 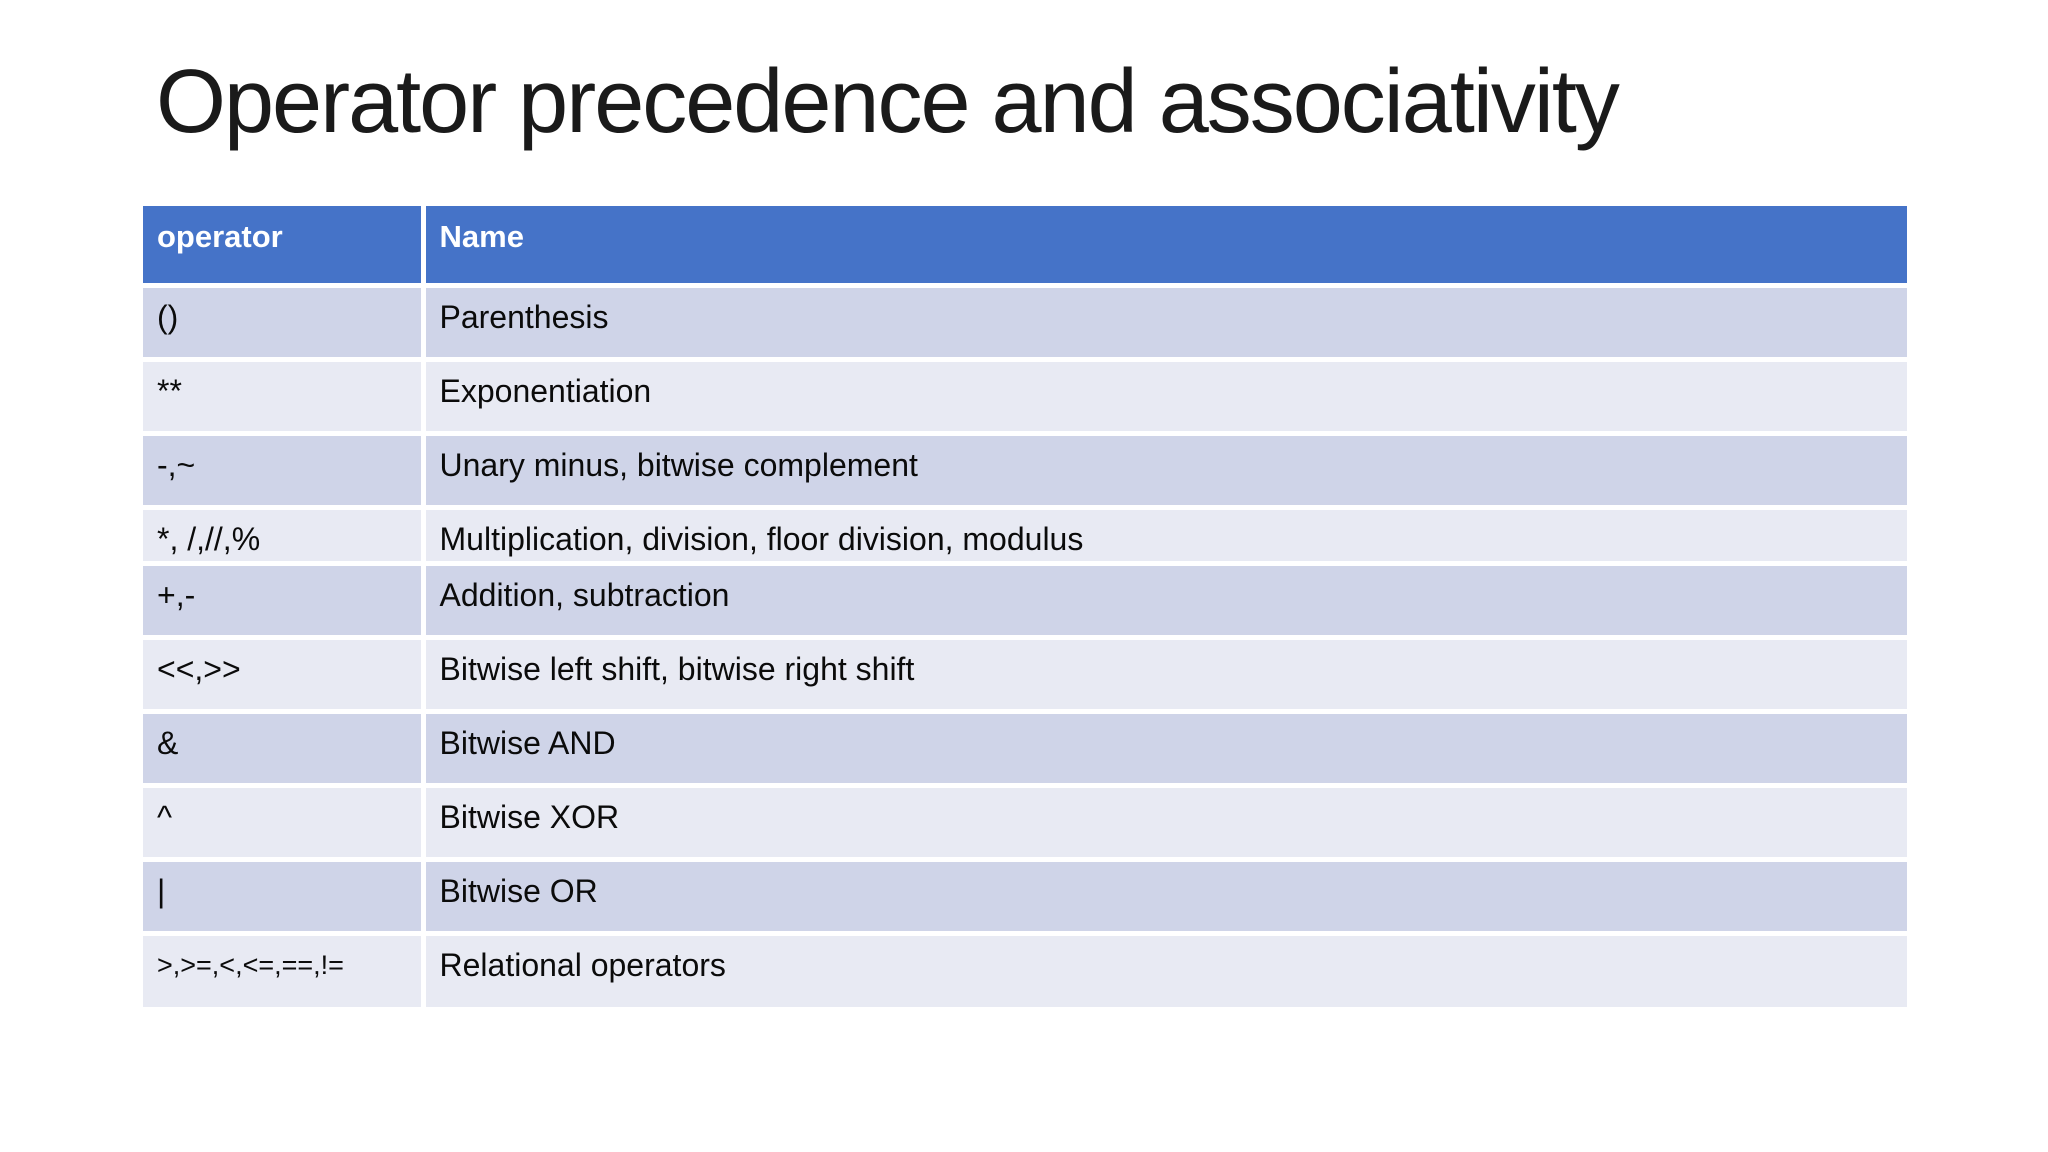 I want to click on table-row: ^ Bitwise XOR, so click(x=1025, y=822).